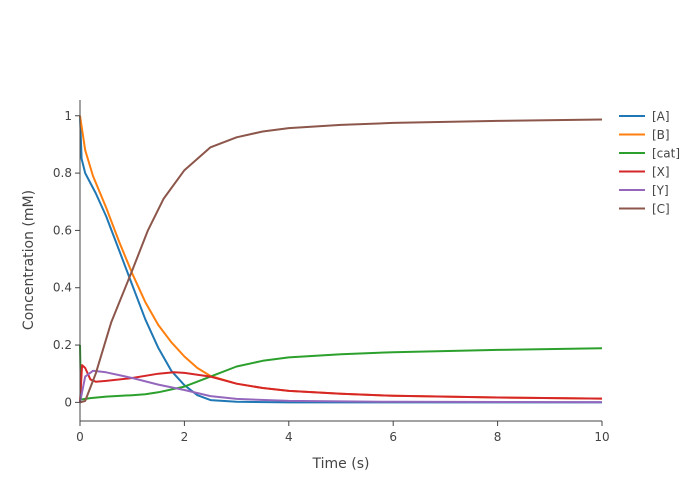 This screenshot has height=504, width=700. What do you see at coordinates (666, 154) in the screenshot?
I see `legend-label-2: [cat]` at bounding box center [666, 154].